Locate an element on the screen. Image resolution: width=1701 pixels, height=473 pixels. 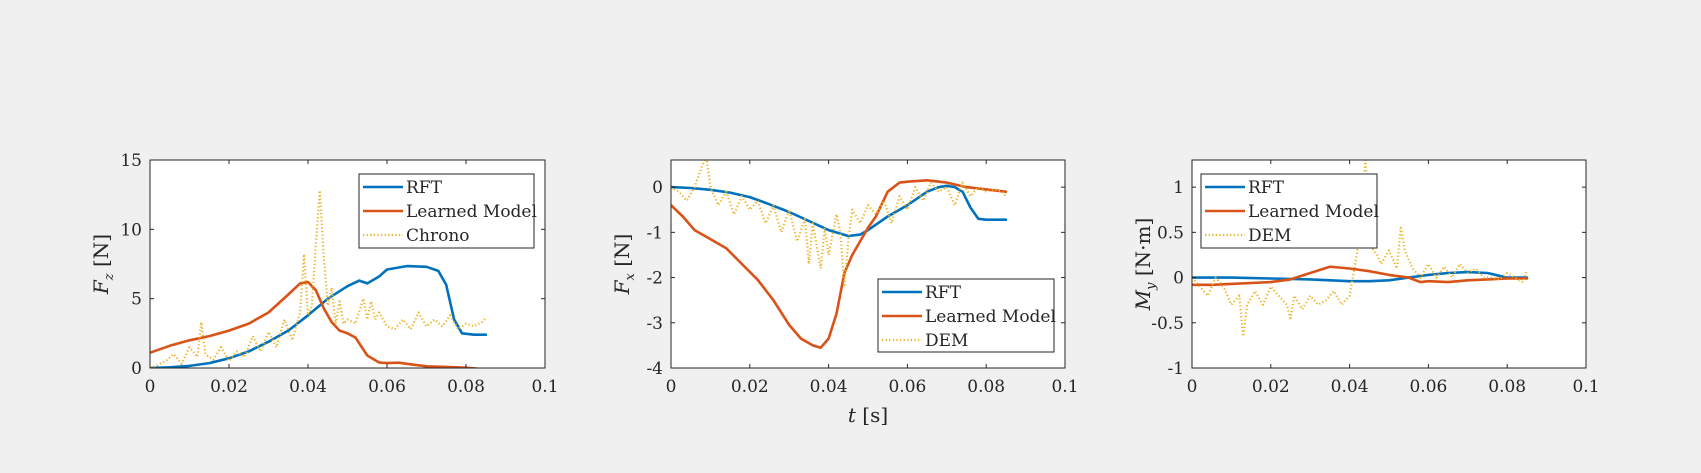
series-line-rft is located at coordinates (319, 316).